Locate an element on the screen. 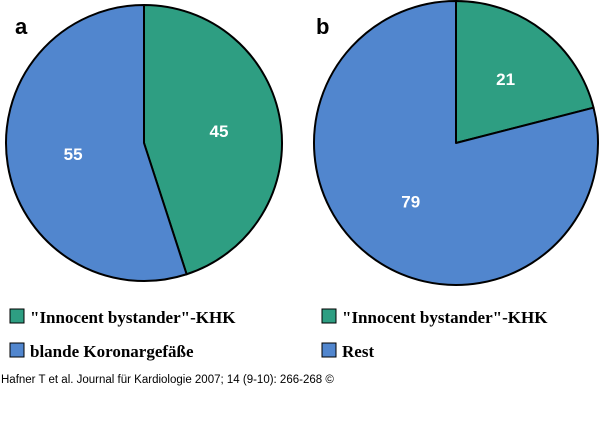 The image size is (600, 428). panel-letter-a: a is located at coordinates (21, 26).